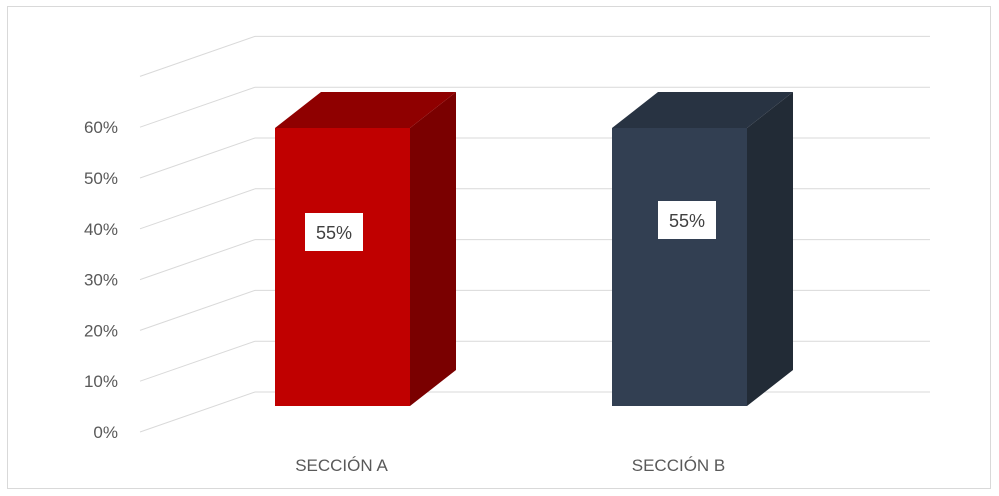 This screenshot has height=496, width=999. I want to click on y-tick-label: 20%, so click(101, 330).